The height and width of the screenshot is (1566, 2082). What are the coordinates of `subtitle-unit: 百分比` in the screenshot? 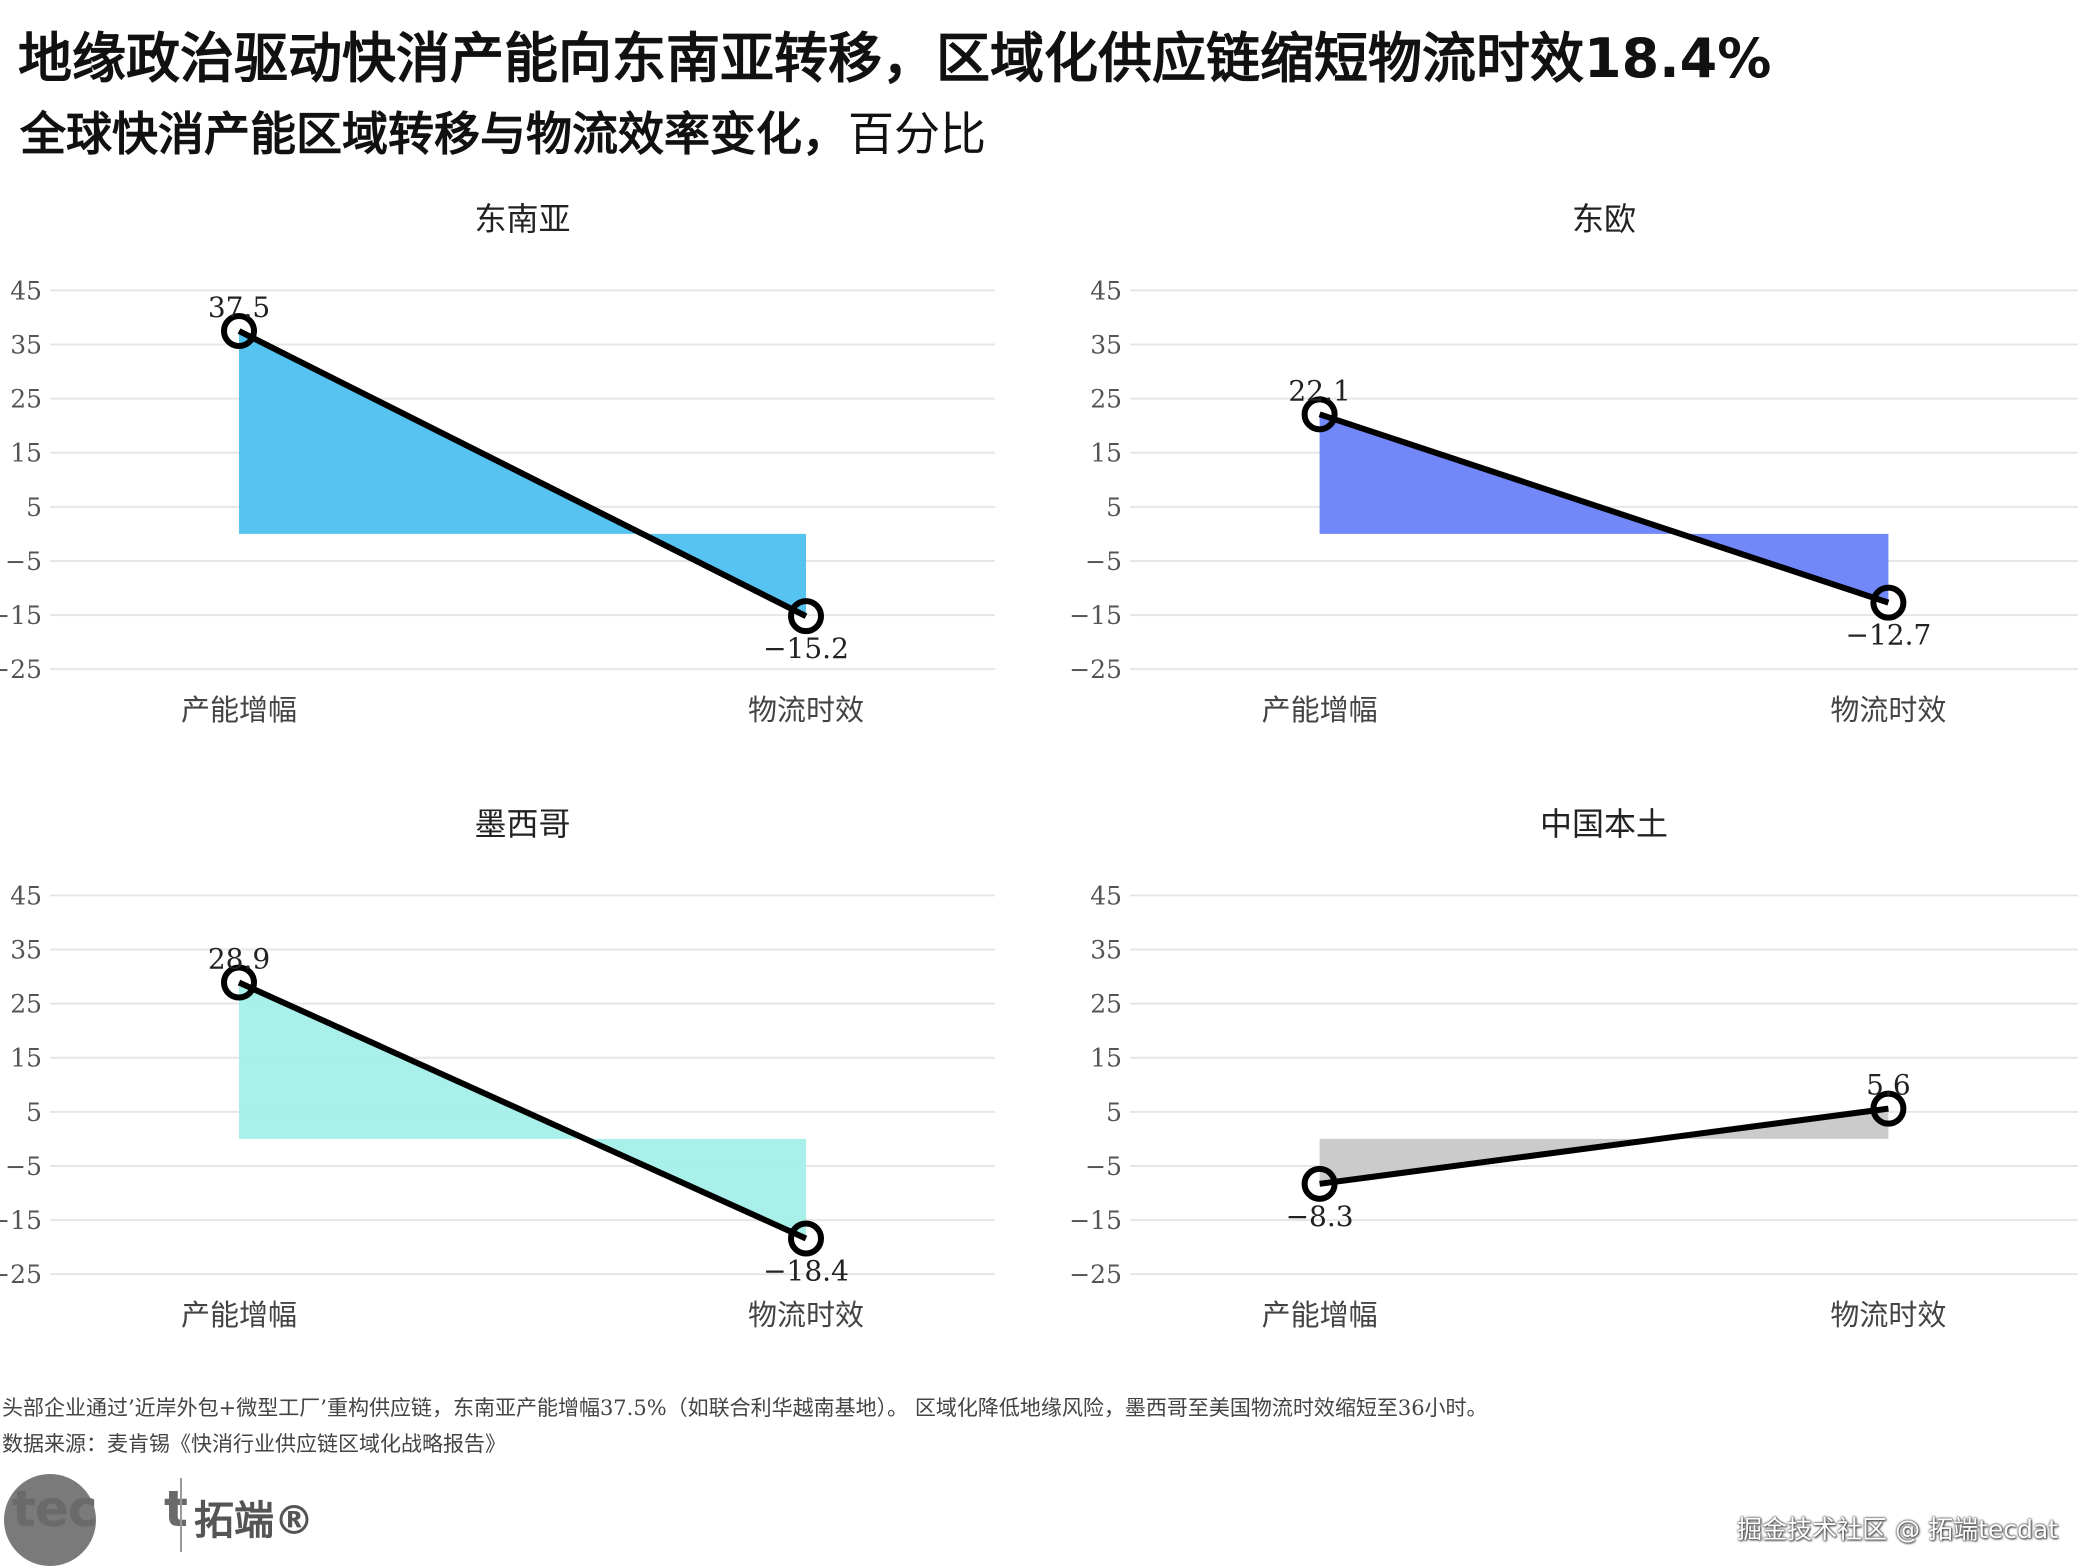 It's located at (917, 134).